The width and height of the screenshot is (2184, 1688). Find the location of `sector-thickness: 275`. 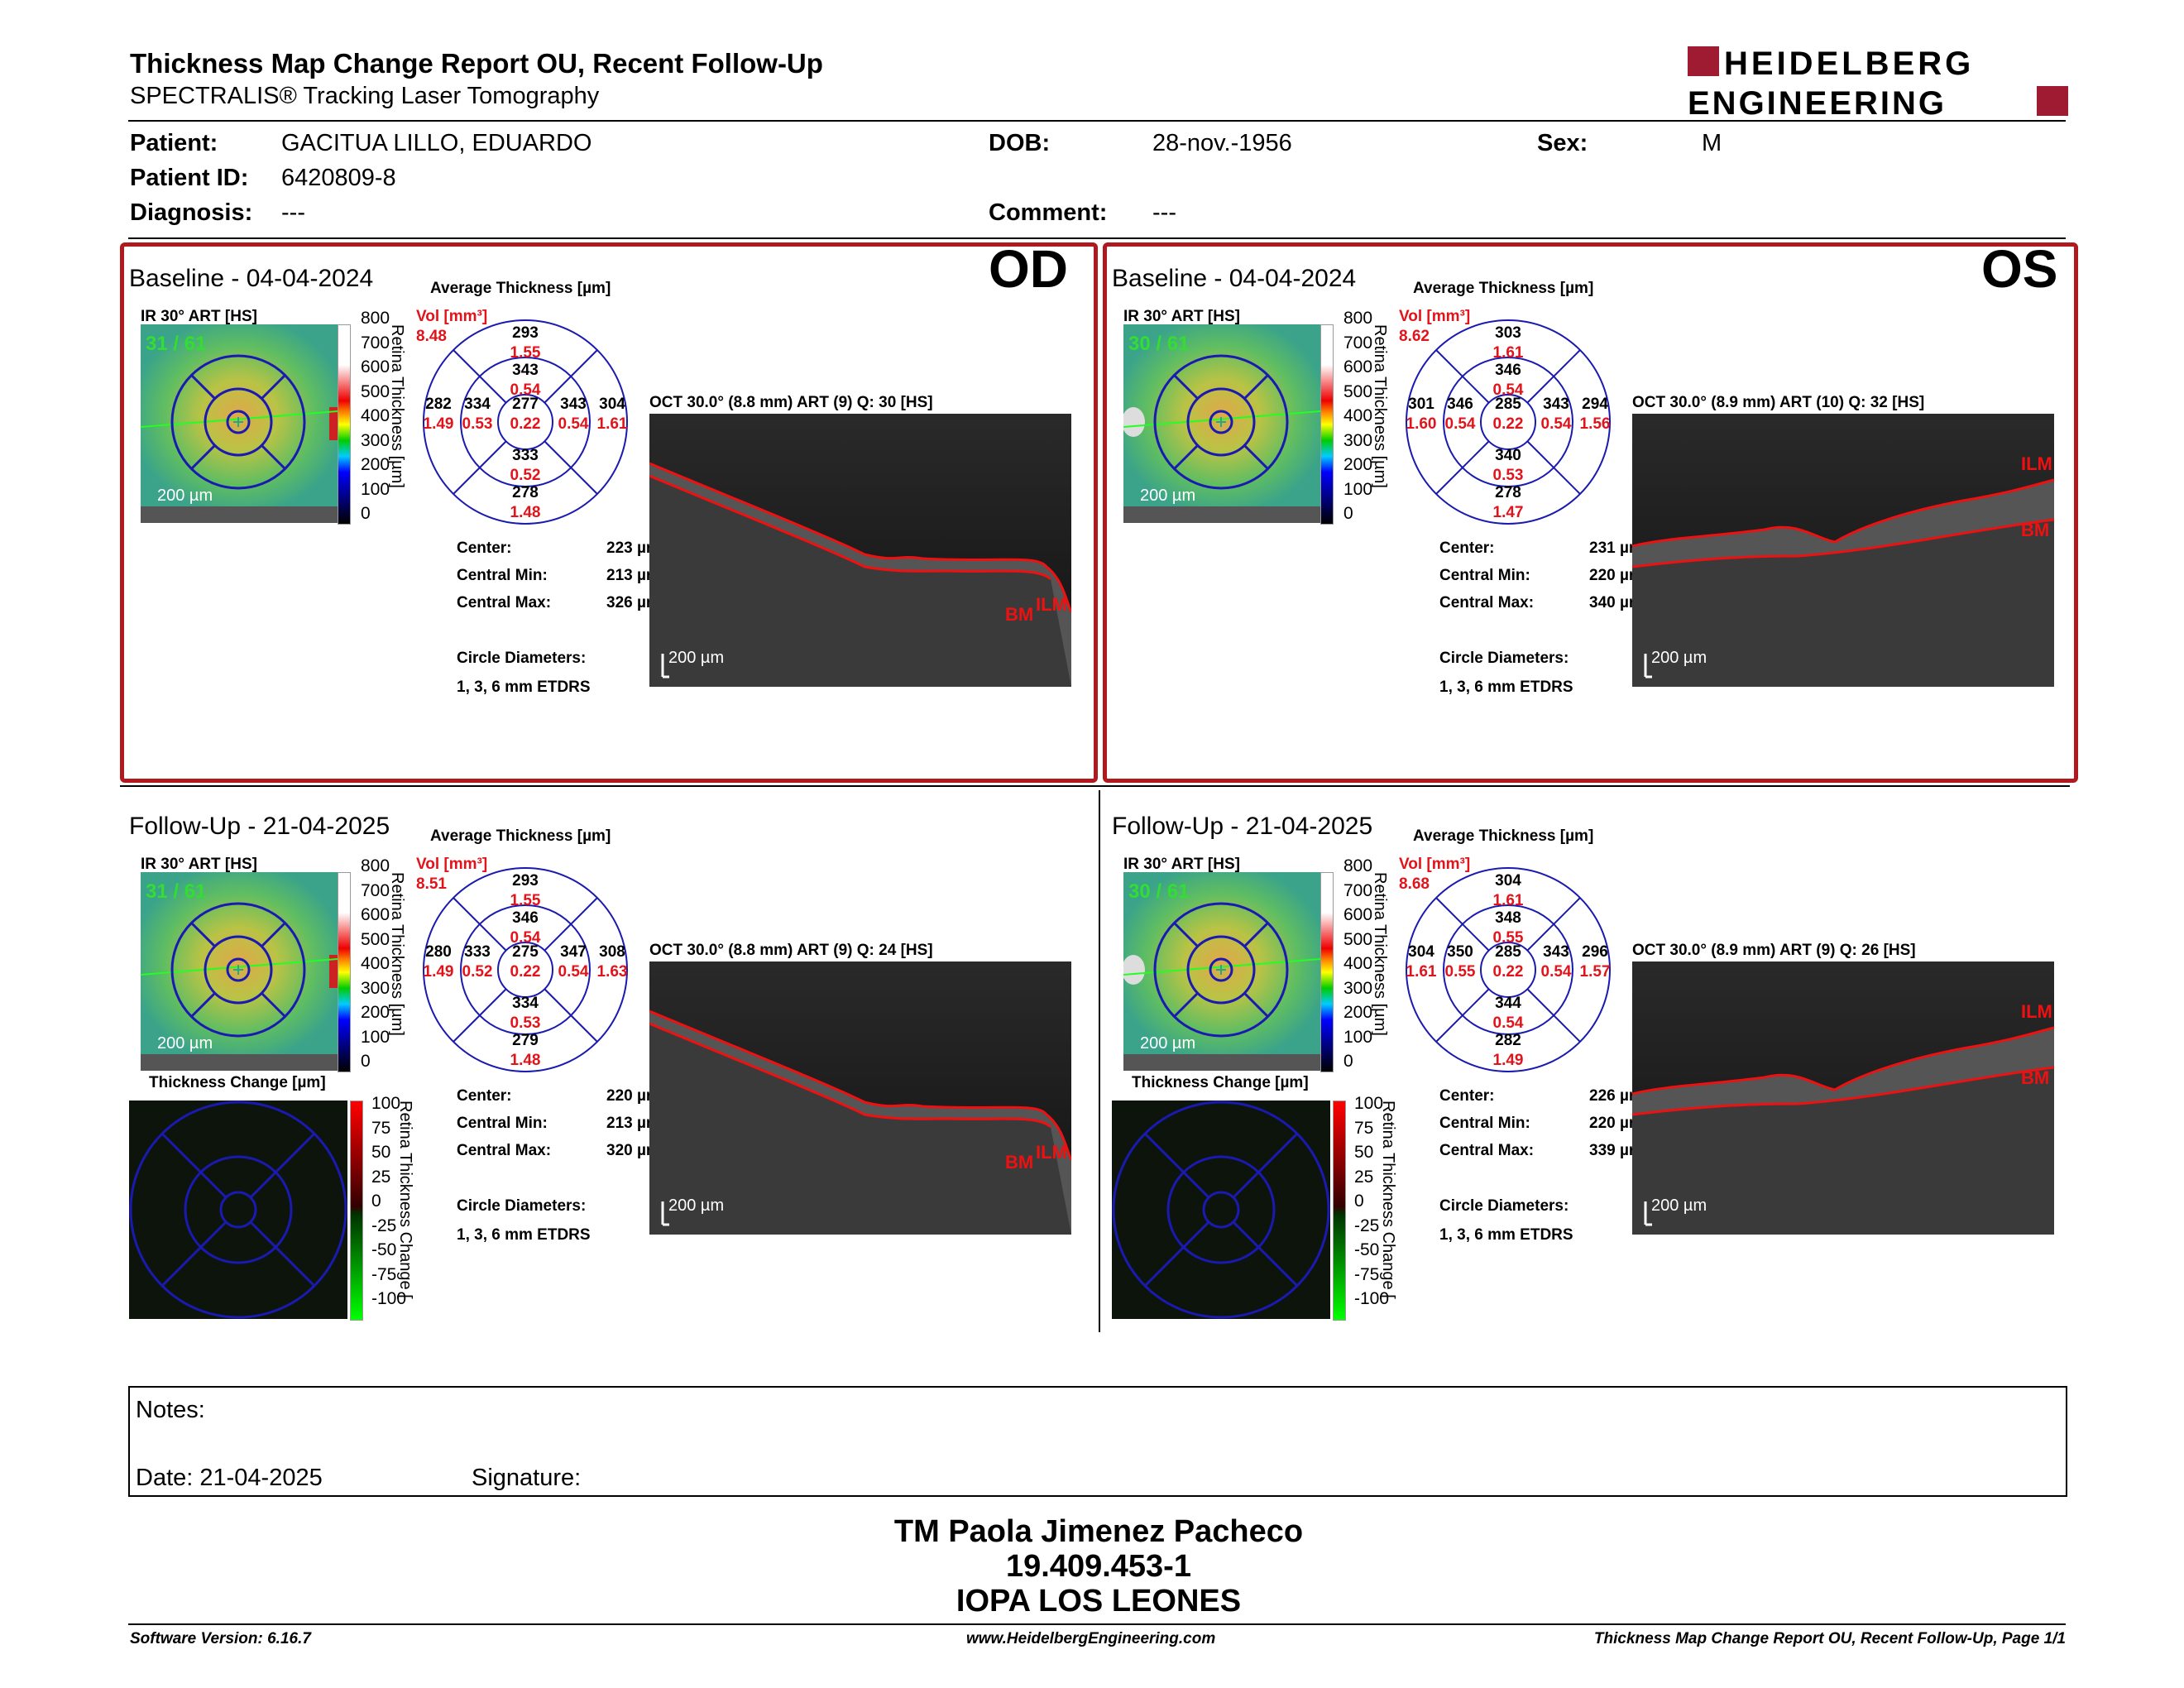

sector-thickness: 275 is located at coordinates (525, 952).